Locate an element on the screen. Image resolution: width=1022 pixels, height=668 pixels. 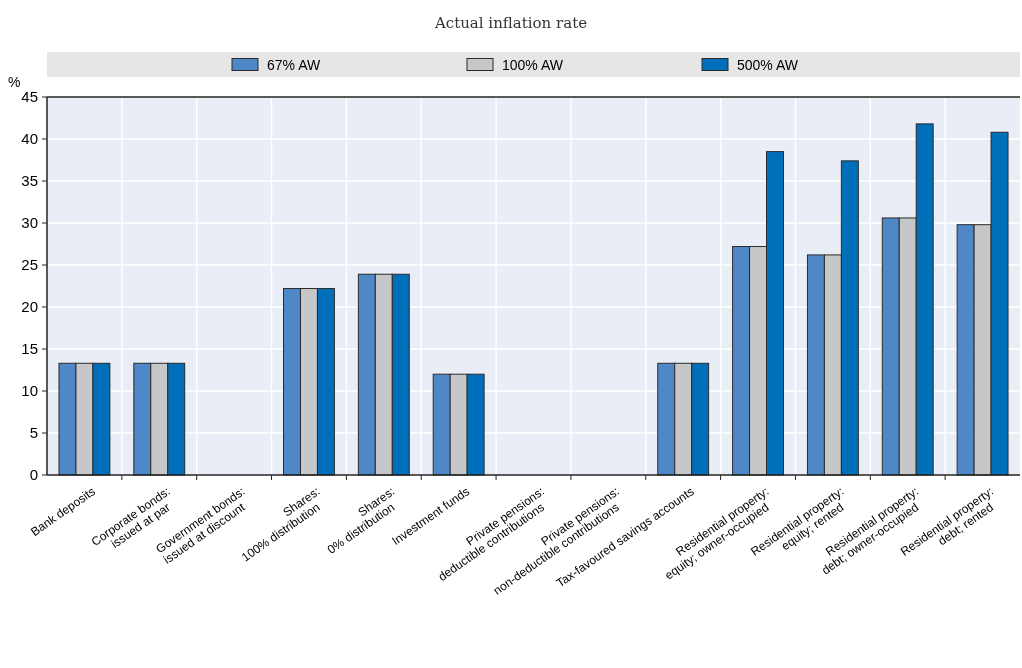
y-tick-label: 15 is located at coordinates (29, 348).